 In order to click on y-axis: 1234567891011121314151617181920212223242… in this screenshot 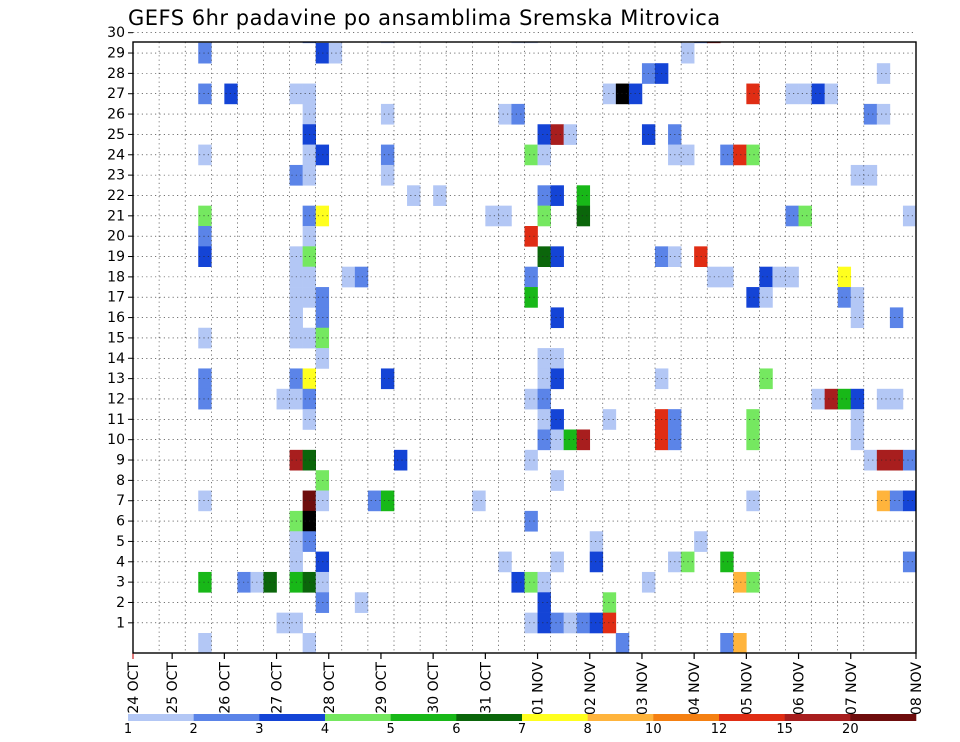, I will do `click(120, 328)`.